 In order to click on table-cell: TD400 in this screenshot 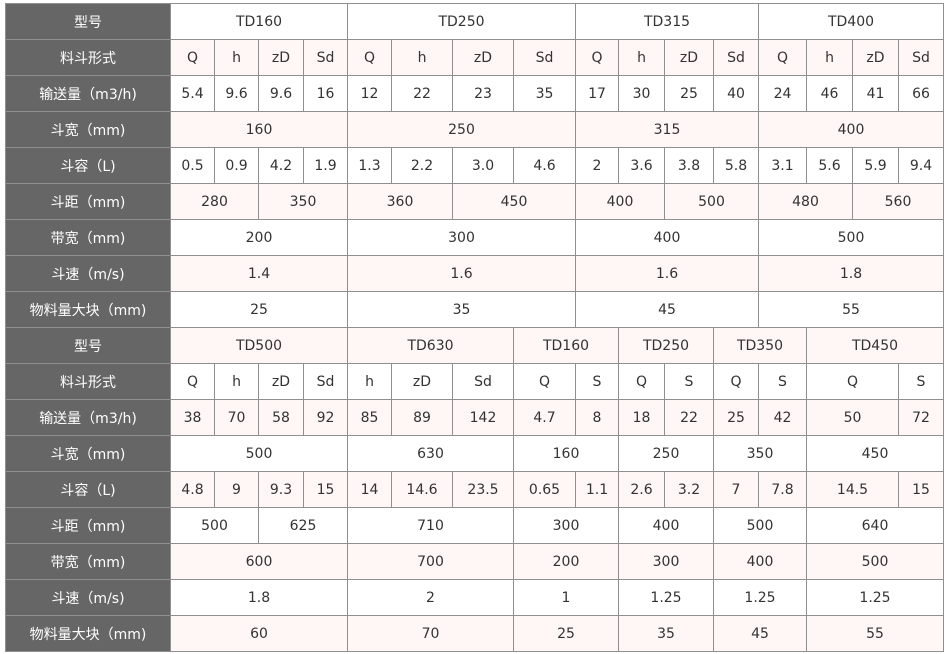, I will do `click(851, 21)`.